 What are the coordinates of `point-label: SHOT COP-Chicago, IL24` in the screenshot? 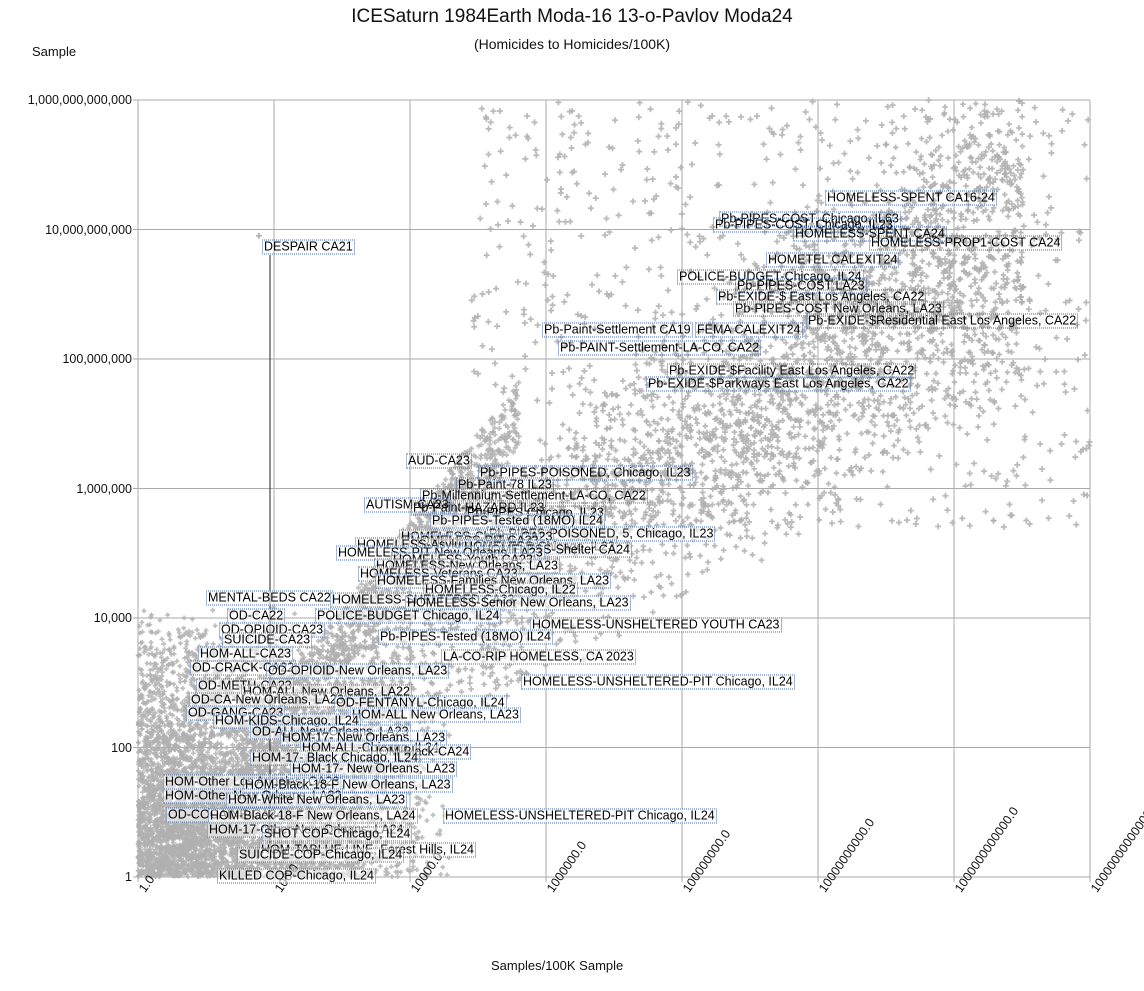 It's located at (337, 834).